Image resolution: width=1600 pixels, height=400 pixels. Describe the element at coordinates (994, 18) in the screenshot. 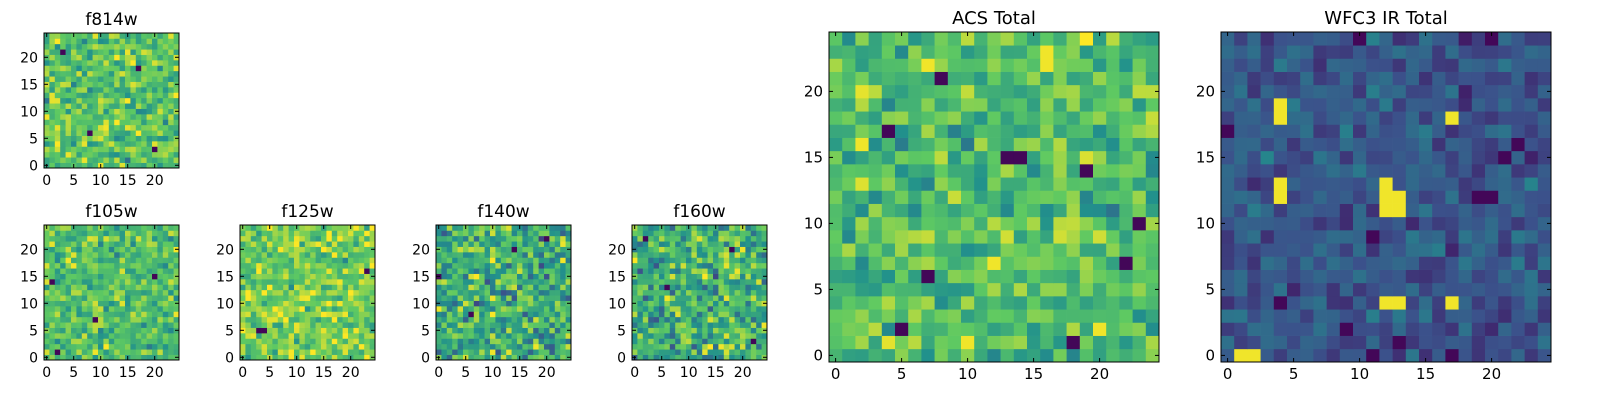

I see `panel-title: ACS Total` at that location.